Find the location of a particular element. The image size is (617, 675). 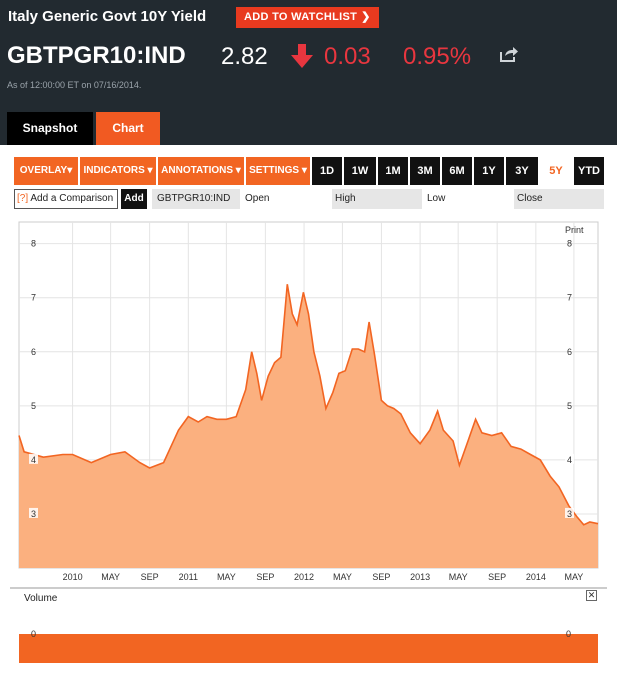

as-of-timestamp: As of 12:00:00 ET on 07/16/2014. is located at coordinates (74, 85).